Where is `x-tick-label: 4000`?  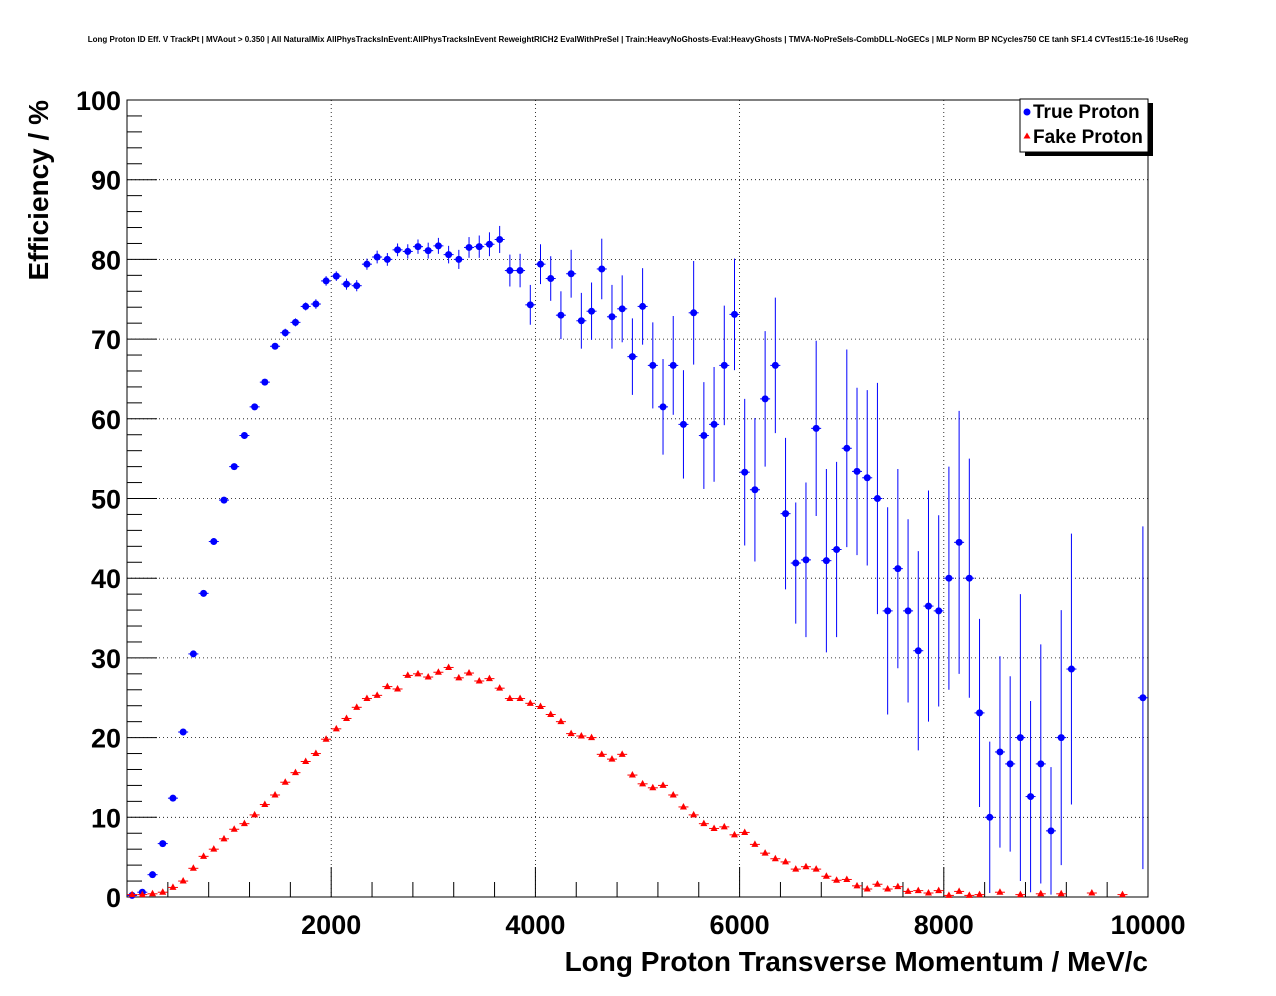 x-tick-label: 4000 is located at coordinates (535, 925).